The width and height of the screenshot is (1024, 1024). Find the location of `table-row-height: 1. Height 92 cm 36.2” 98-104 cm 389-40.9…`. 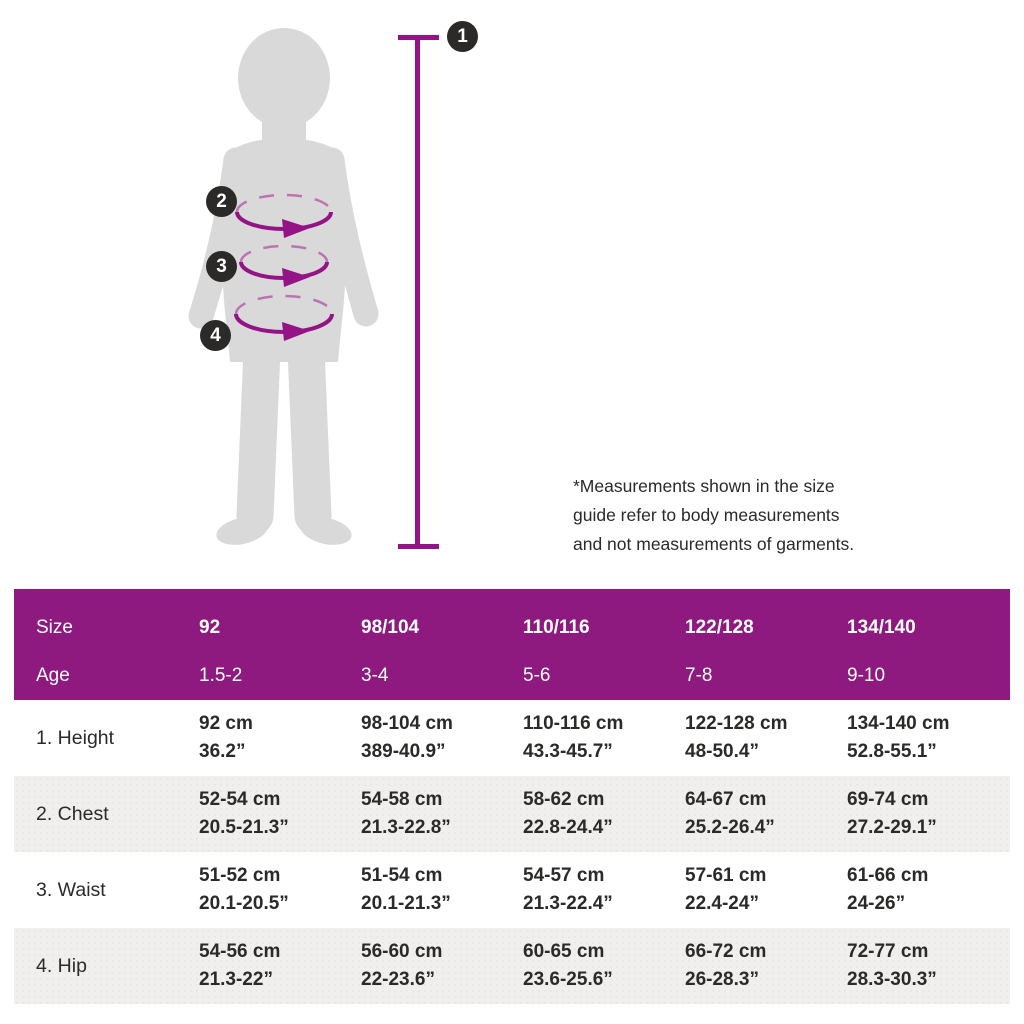

table-row-height: 1. Height 92 cm 36.2” 98-104 cm 389-40.9… is located at coordinates (512, 738).